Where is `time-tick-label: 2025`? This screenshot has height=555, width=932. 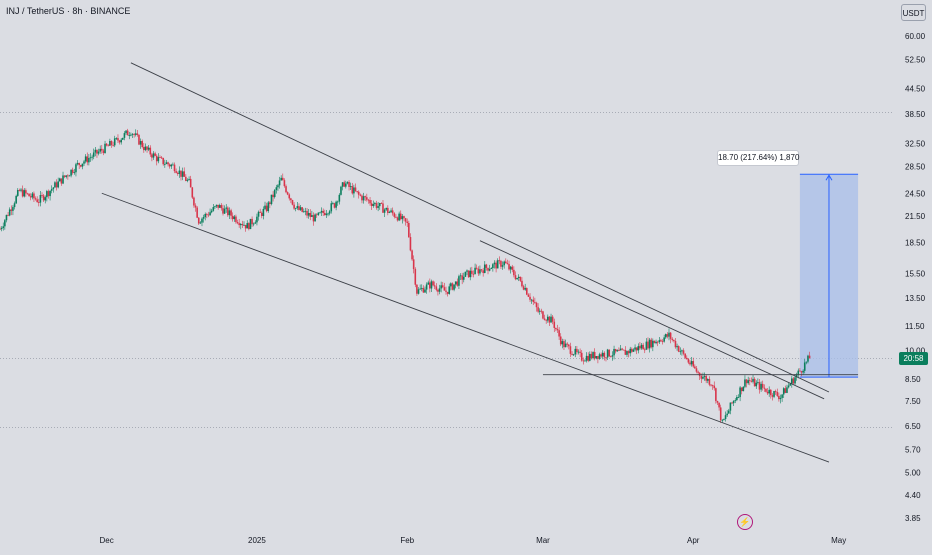 time-tick-label: 2025 is located at coordinates (257, 540).